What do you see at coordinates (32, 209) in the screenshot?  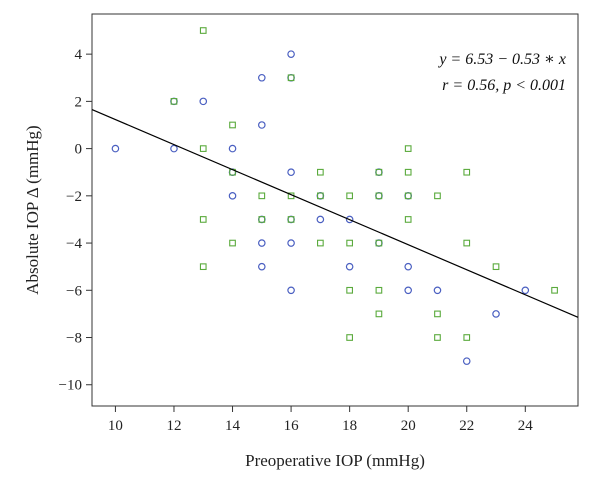 I see `y-axis-label: Absolute IOP Δ (mmHg)` at bounding box center [32, 209].